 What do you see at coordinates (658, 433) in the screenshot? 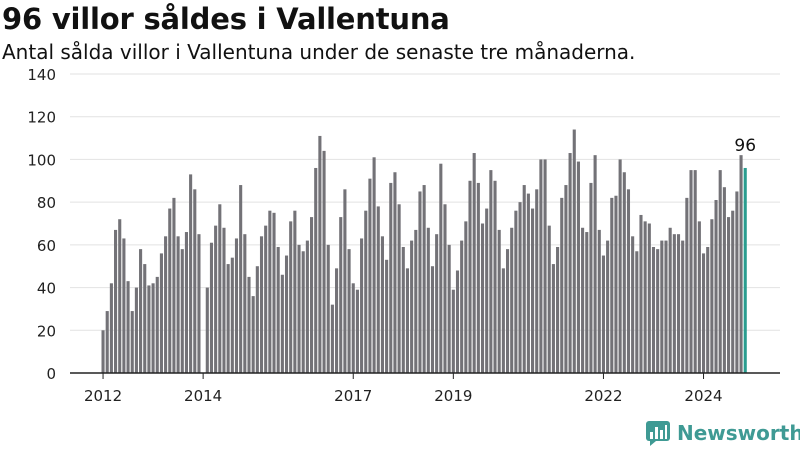
I see `newsworthy-logo-icon` at bounding box center [658, 433].